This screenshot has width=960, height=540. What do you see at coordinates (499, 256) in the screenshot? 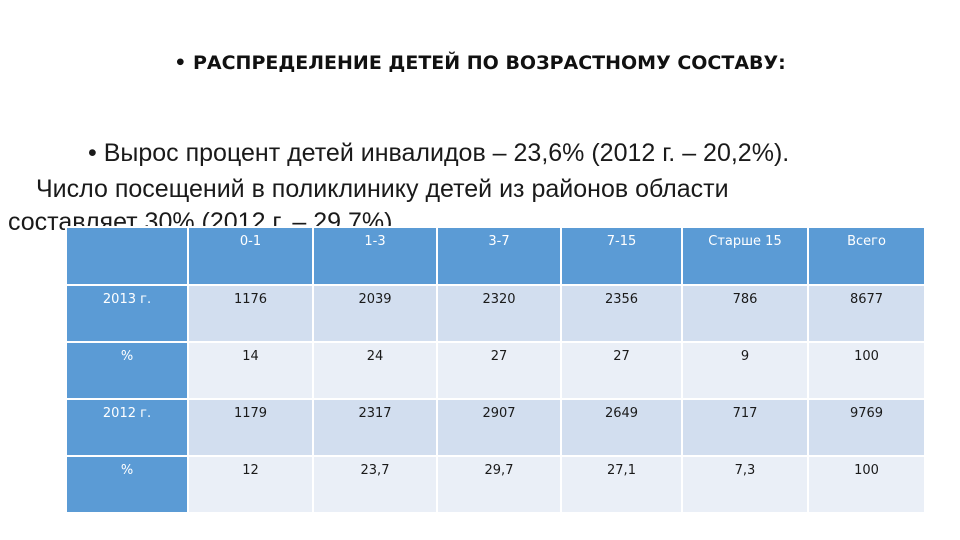
I see `header-cell-age-3-7: 3-7` at bounding box center [499, 256].